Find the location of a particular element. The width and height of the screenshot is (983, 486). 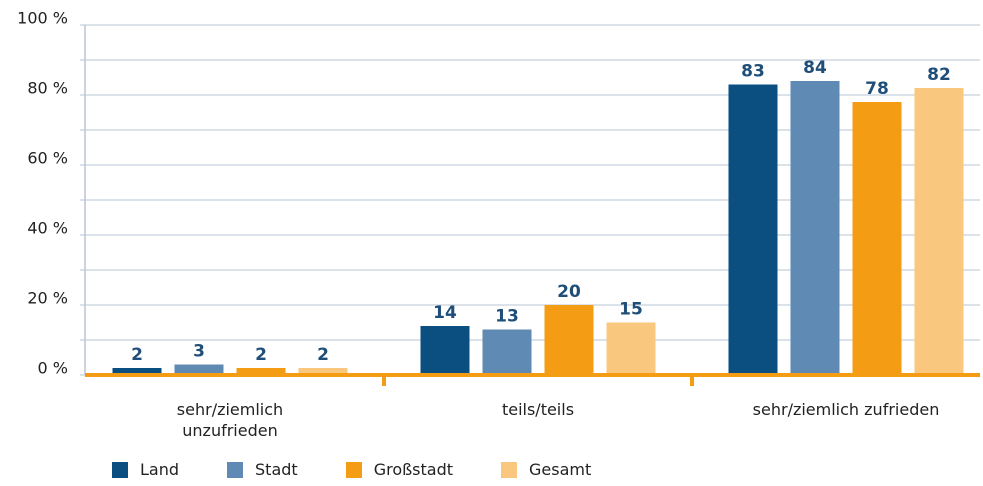

value-label: 15 is located at coordinates (631, 310).